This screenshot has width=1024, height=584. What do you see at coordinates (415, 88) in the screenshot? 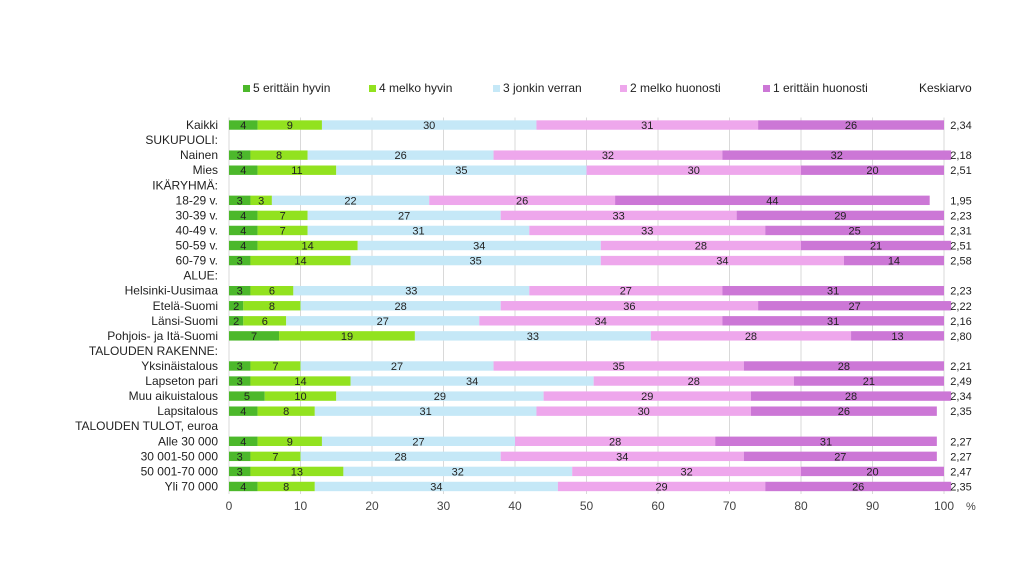
I see `legend-entry: 4 melko hyvin` at bounding box center [415, 88].